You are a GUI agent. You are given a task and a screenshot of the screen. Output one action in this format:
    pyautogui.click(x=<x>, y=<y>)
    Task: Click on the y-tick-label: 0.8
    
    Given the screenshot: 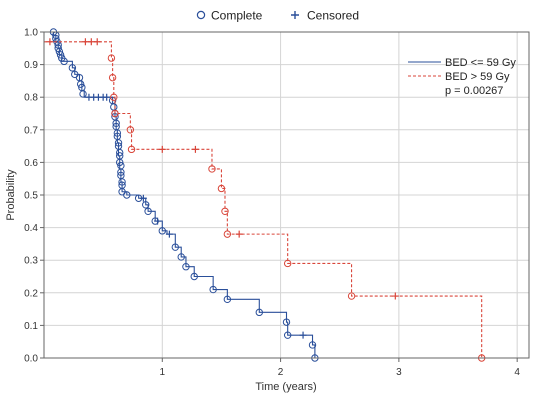 What is the action you would take?
    pyautogui.click(x=31, y=98)
    